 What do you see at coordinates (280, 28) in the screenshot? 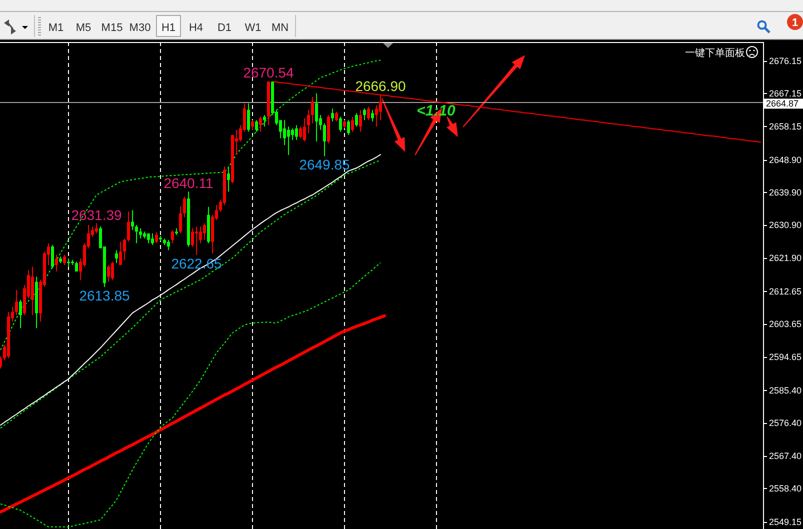
I see `text: MN` at bounding box center [280, 28].